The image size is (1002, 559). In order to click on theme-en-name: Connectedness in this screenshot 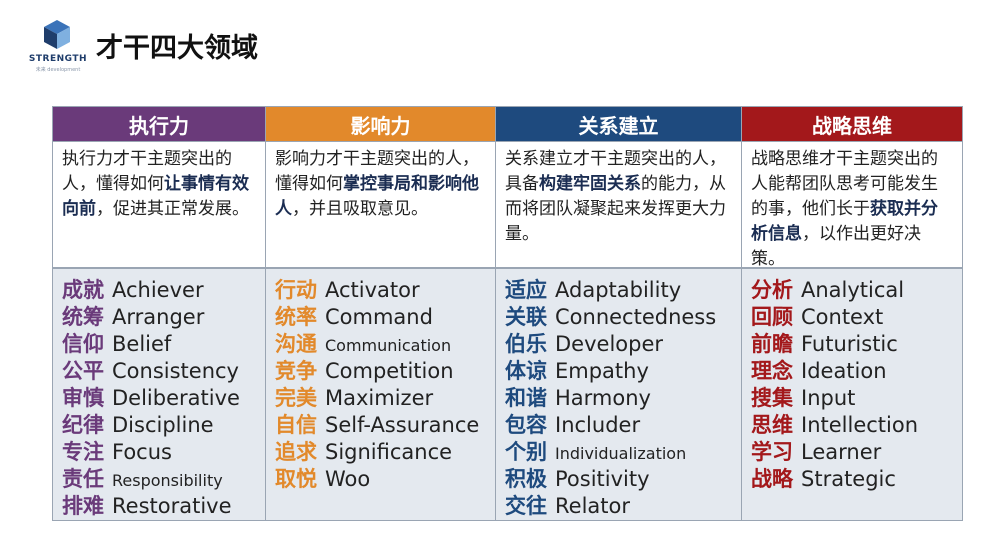, I will do `click(636, 317)`.